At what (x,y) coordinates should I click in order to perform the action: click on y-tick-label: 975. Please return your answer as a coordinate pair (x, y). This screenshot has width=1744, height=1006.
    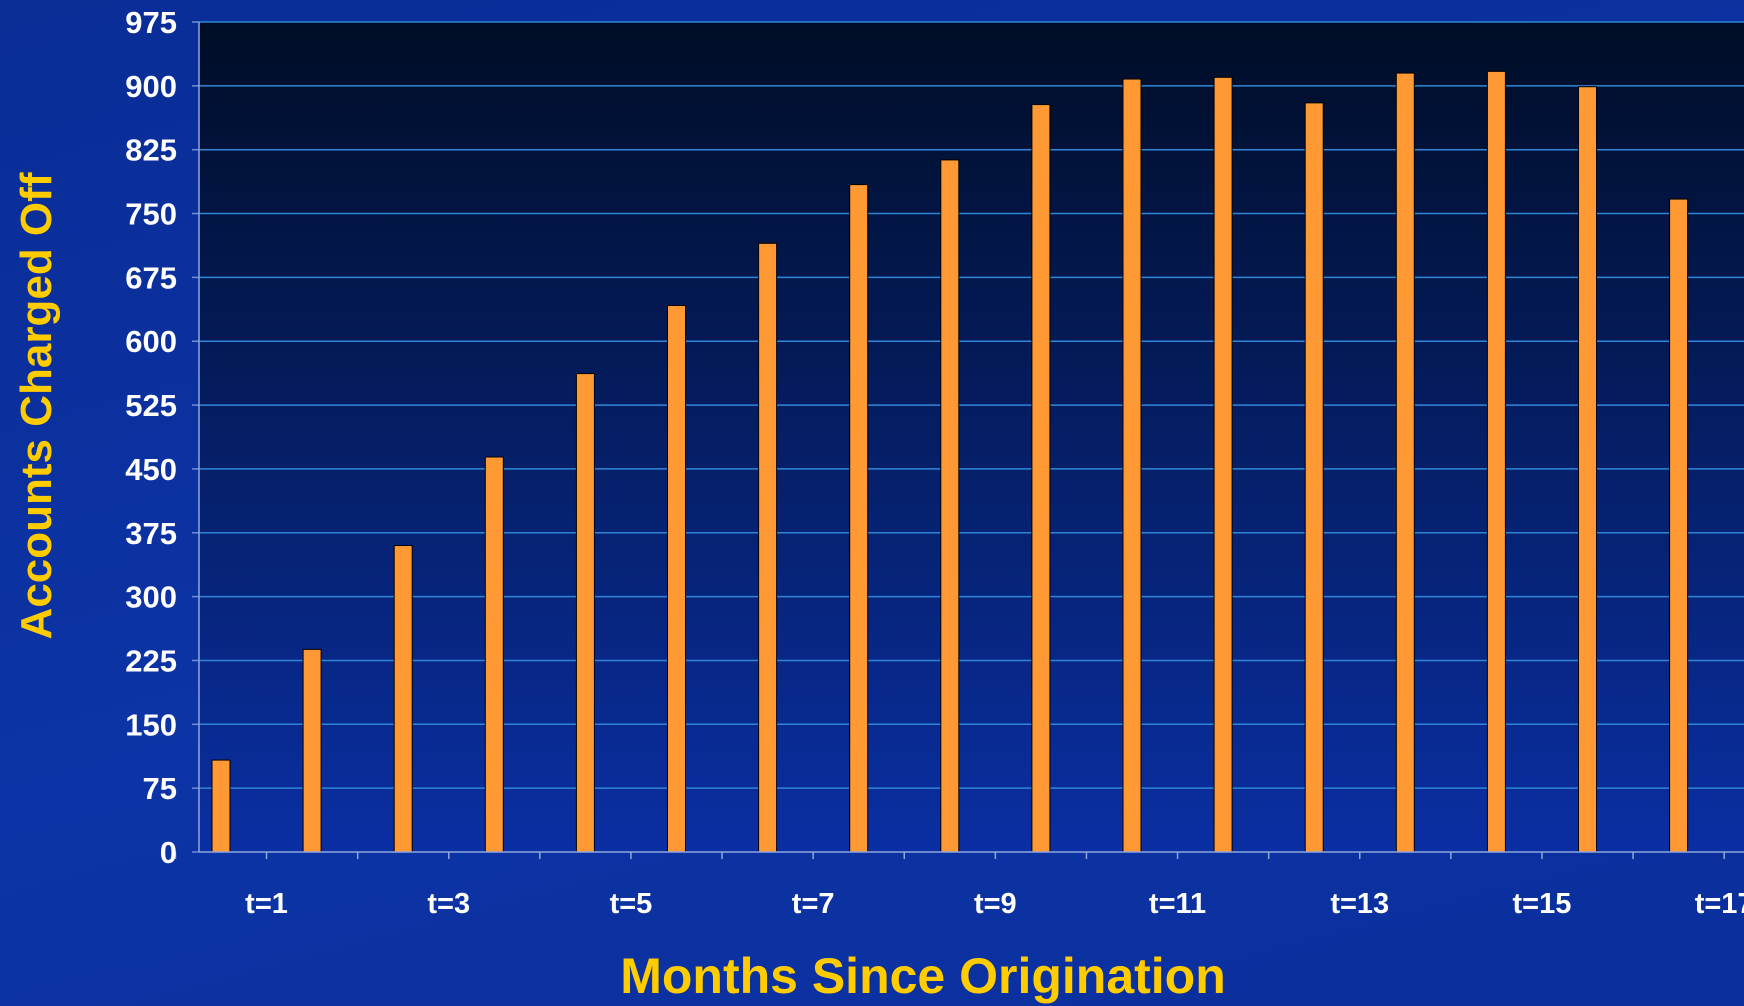
    Looking at the image, I should click on (151, 22).